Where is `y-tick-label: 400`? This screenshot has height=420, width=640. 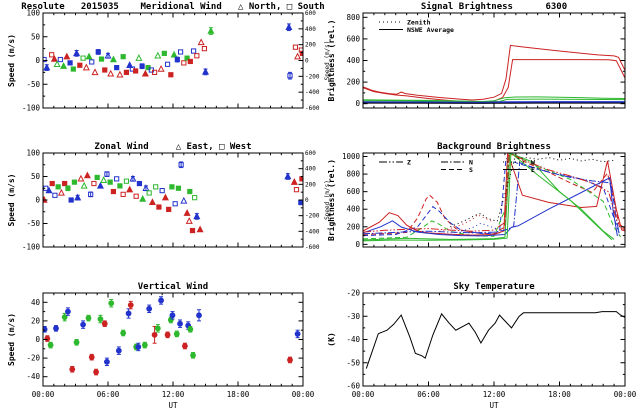 y-tick-label: 400 is located at coordinates (353, 209).